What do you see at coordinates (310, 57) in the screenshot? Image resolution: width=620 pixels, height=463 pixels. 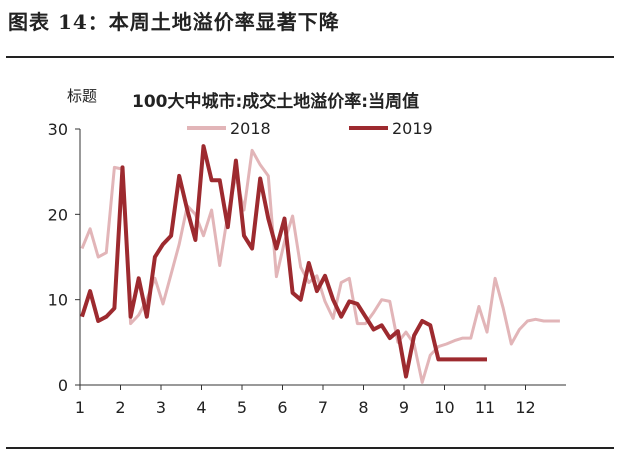 I see `top-rule` at bounding box center [310, 57].